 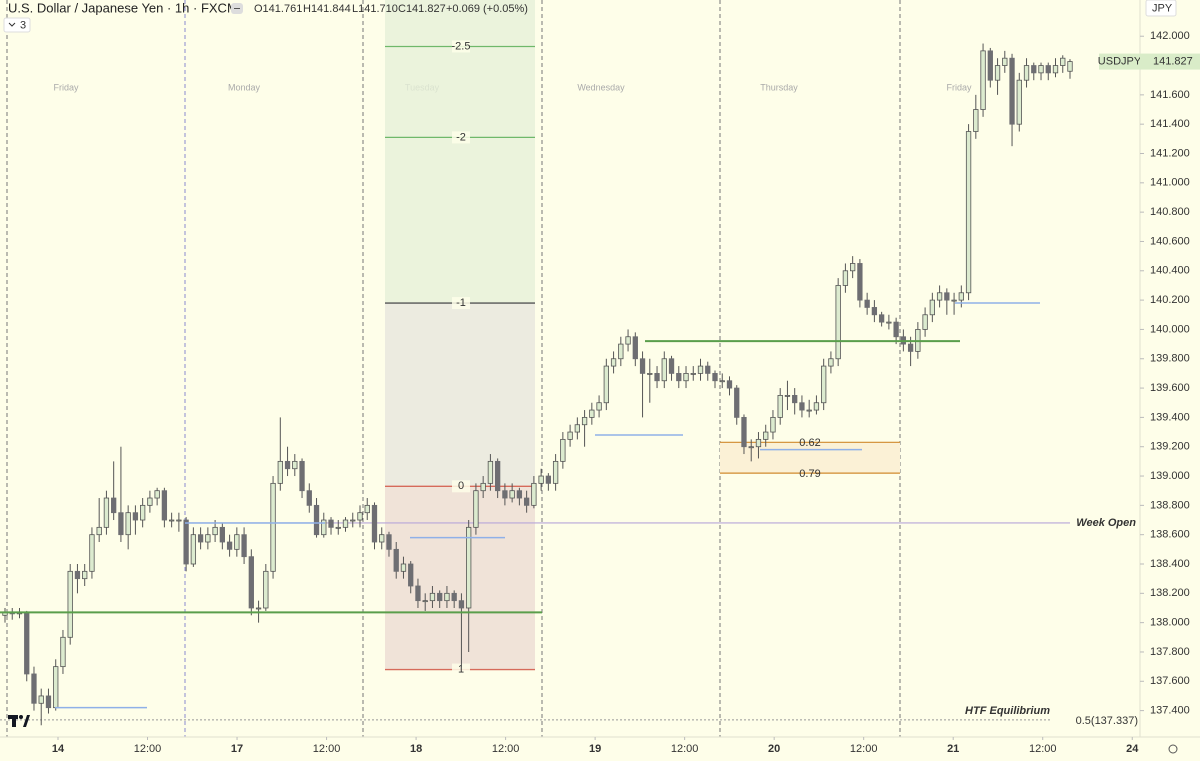 What do you see at coordinates (327, 9) in the screenshot?
I see `ohlc-value: H141.844` at bounding box center [327, 9].